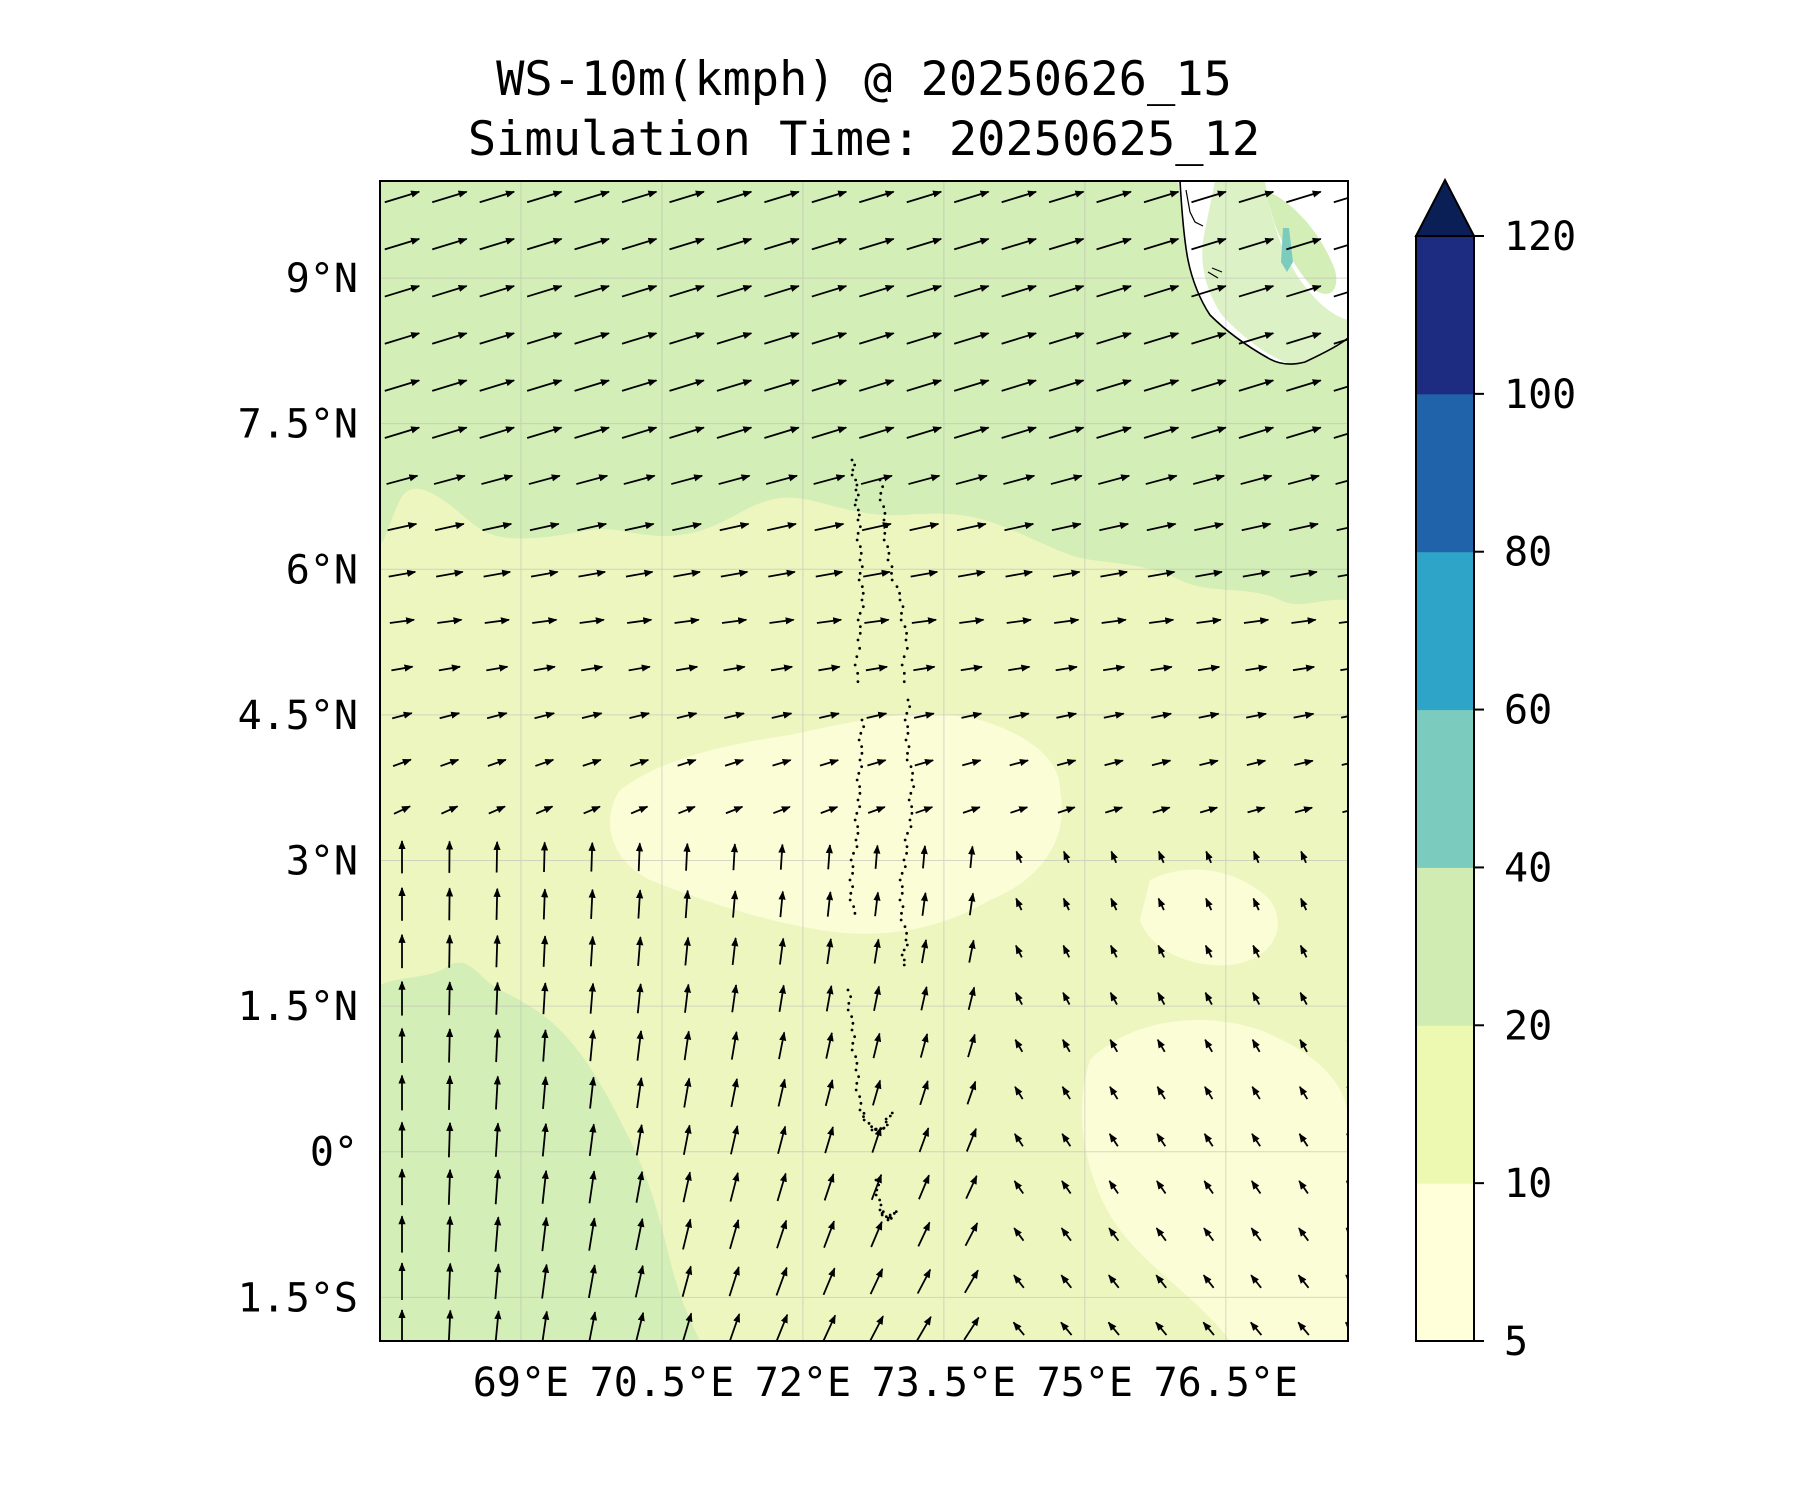  What do you see at coordinates (521, 1383) in the screenshot?
I see `lon-tick-label: 69°E` at bounding box center [521, 1383].